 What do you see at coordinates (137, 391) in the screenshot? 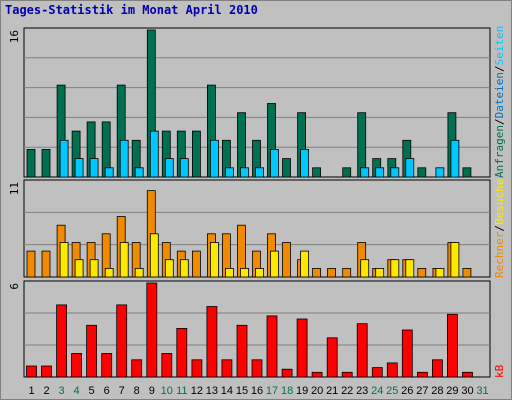
I see `x-tick-label-day-8: 8` at bounding box center [137, 391].